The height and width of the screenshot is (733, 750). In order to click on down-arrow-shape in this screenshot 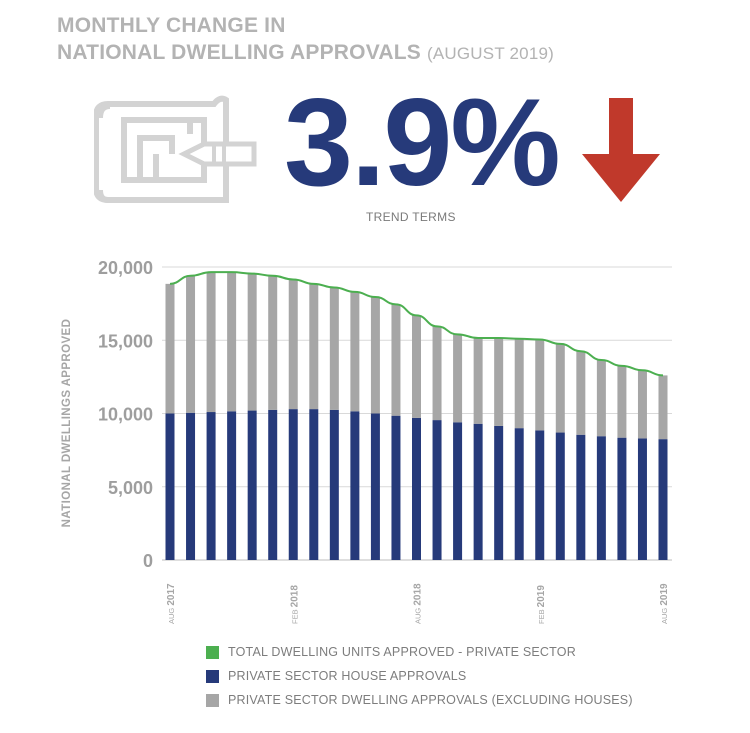, I will do `click(621, 150)`.